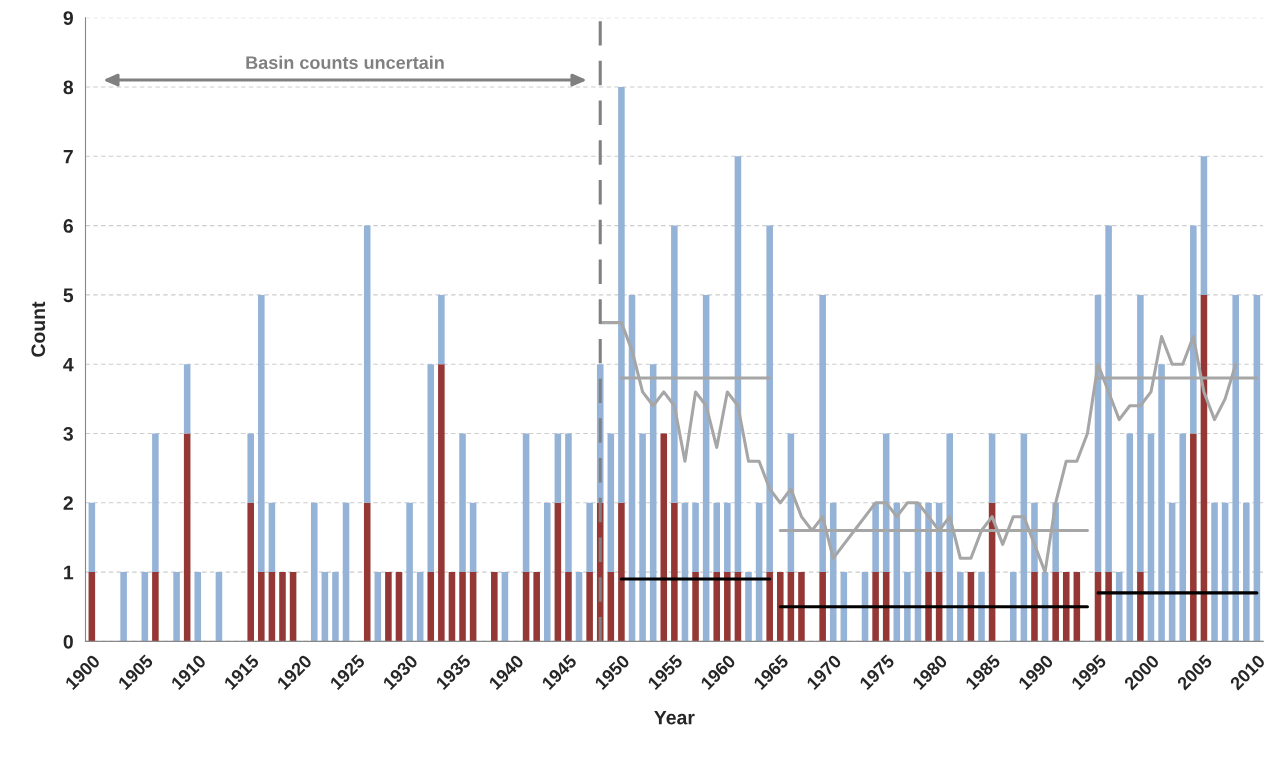 The height and width of the screenshot is (770, 1276). I want to click on x-axis-title: Year, so click(674, 717).